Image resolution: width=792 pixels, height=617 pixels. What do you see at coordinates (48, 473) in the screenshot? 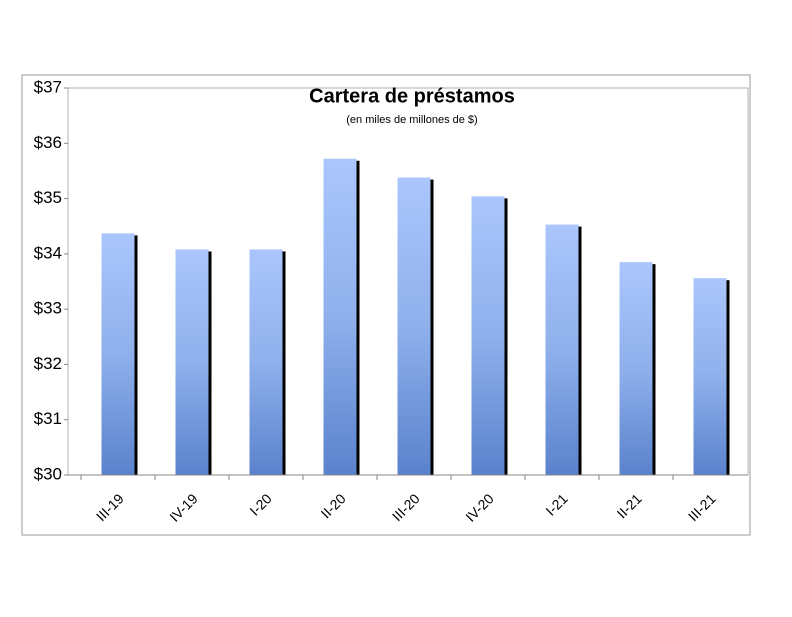
I see `y-tick-label: $30` at bounding box center [48, 473].